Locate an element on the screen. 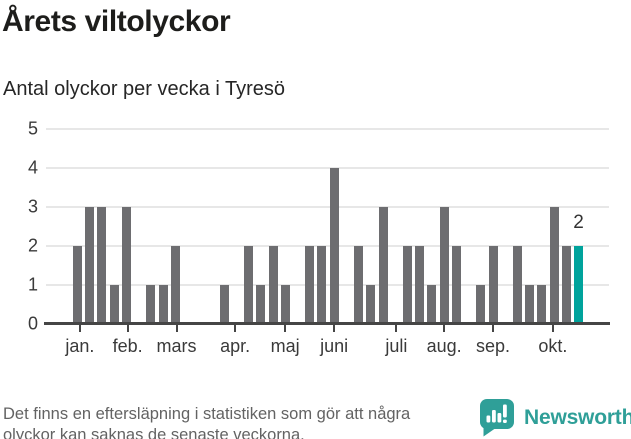  x-tick-okt is located at coordinates (552, 328).